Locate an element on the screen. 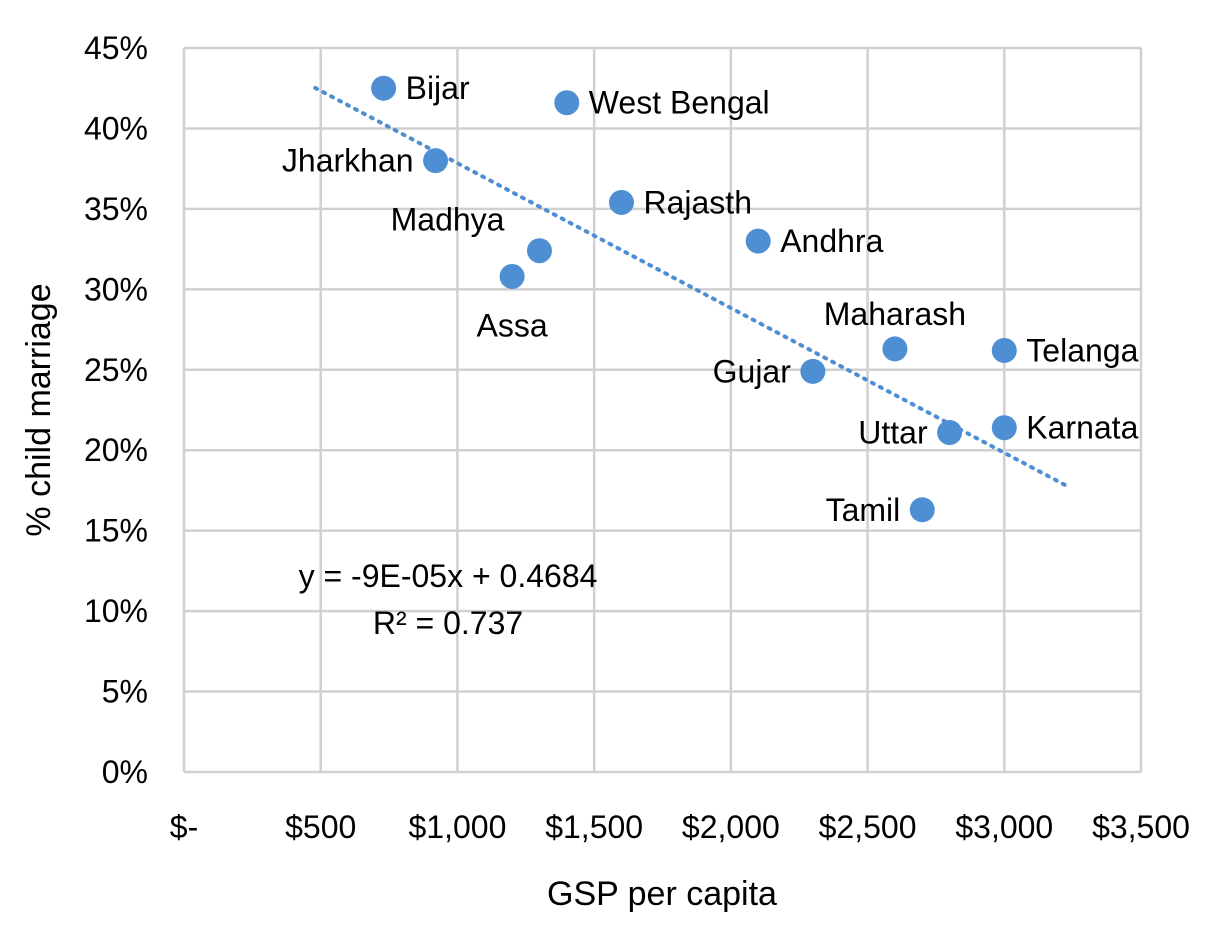 The image size is (1225, 934). x-tick-label: $500 is located at coordinates (320, 827).